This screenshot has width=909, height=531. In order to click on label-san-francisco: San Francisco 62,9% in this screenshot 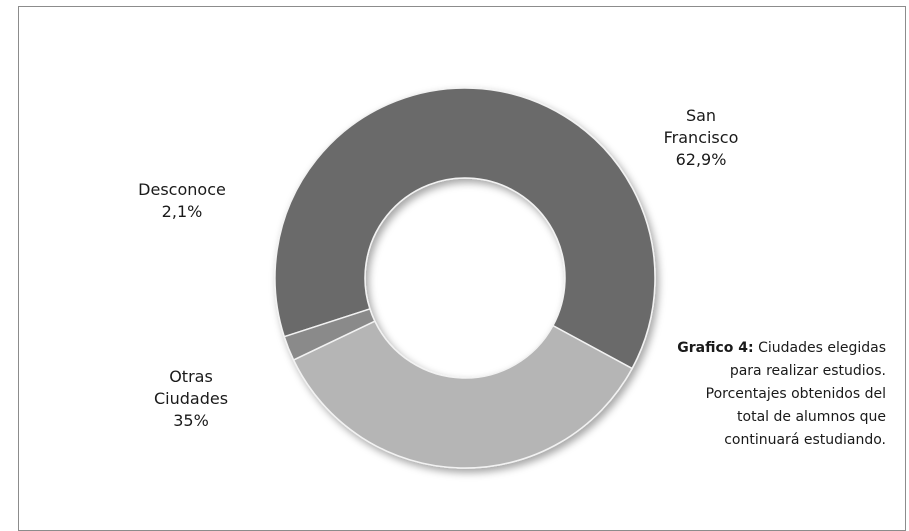, I will do `click(701, 138)`.